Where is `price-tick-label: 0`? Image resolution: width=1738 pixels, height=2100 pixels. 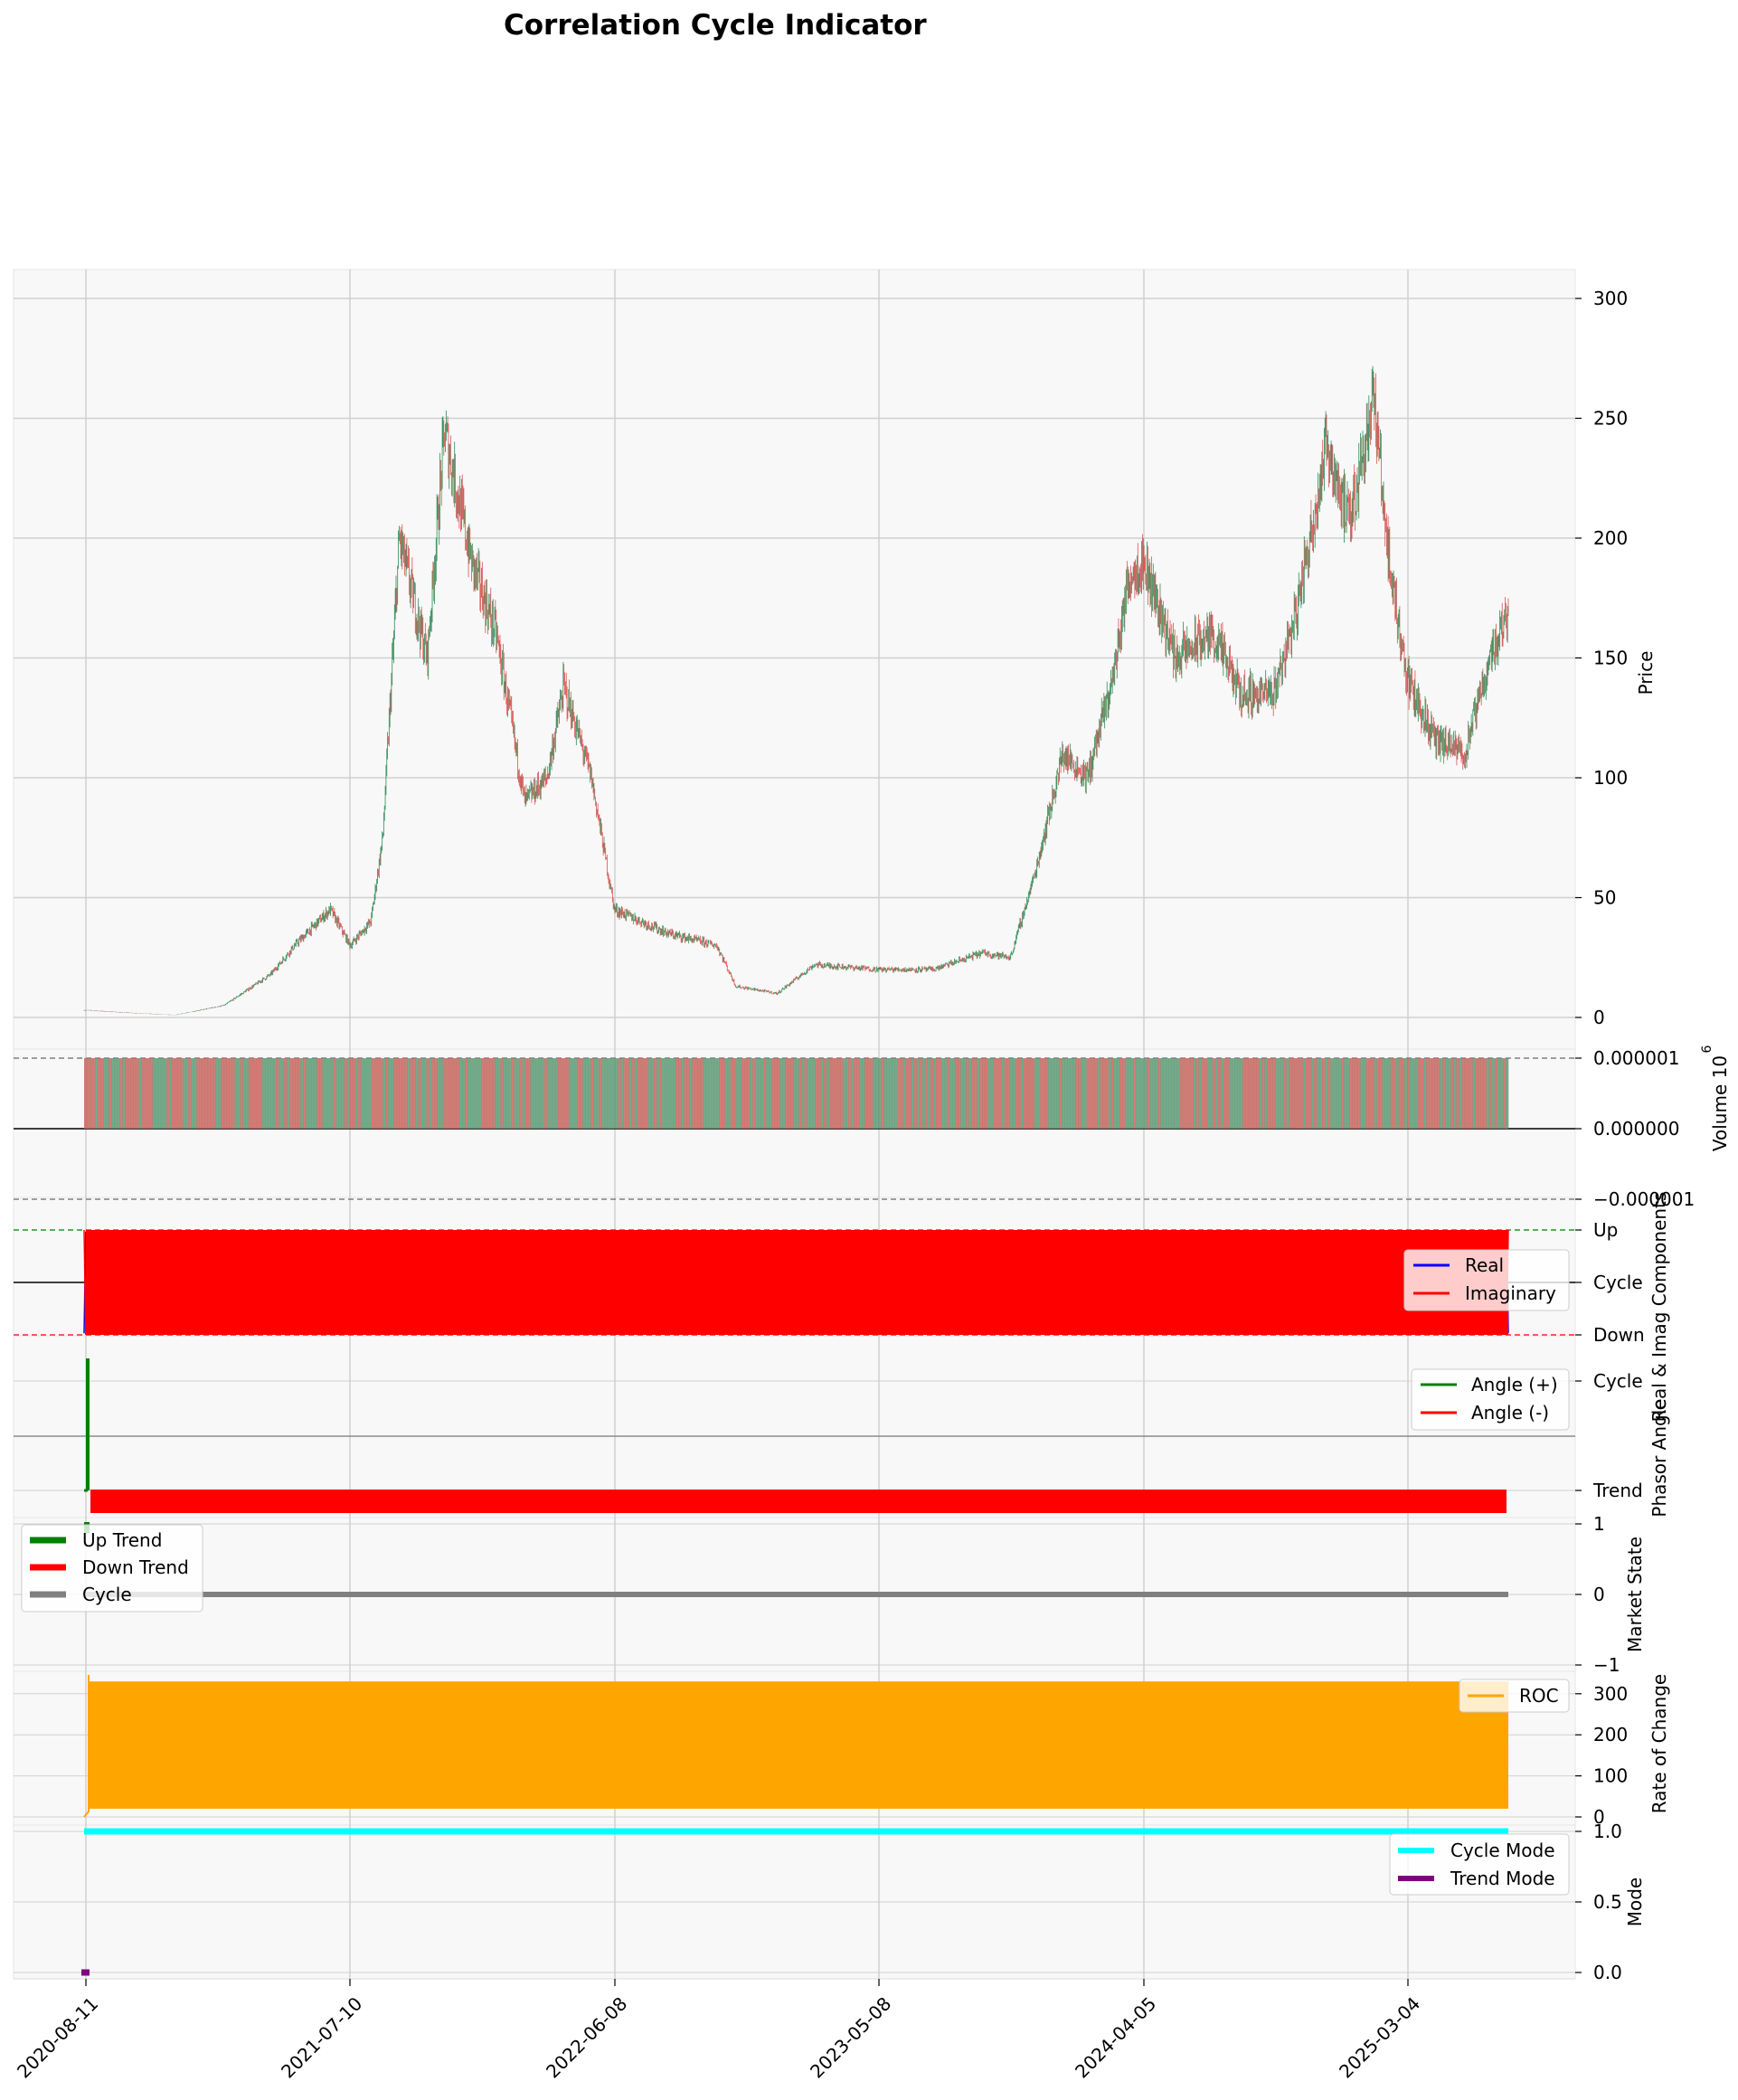
price-tick-label: 0 is located at coordinates (1599, 1017).